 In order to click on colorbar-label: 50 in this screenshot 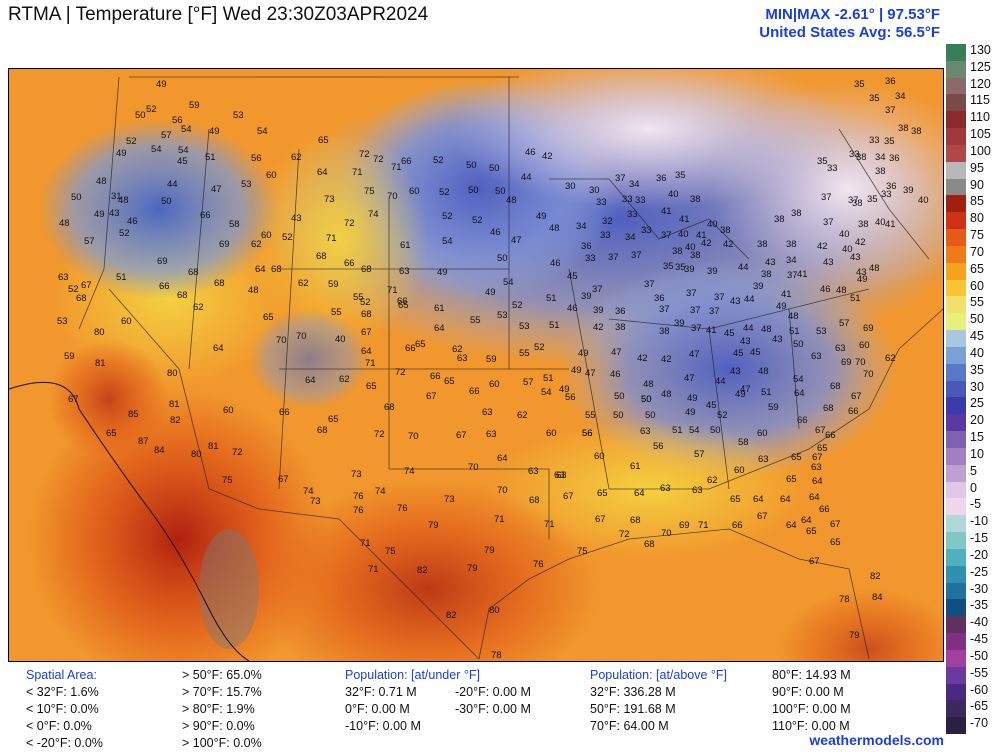, I will do `click(977, 319)`.